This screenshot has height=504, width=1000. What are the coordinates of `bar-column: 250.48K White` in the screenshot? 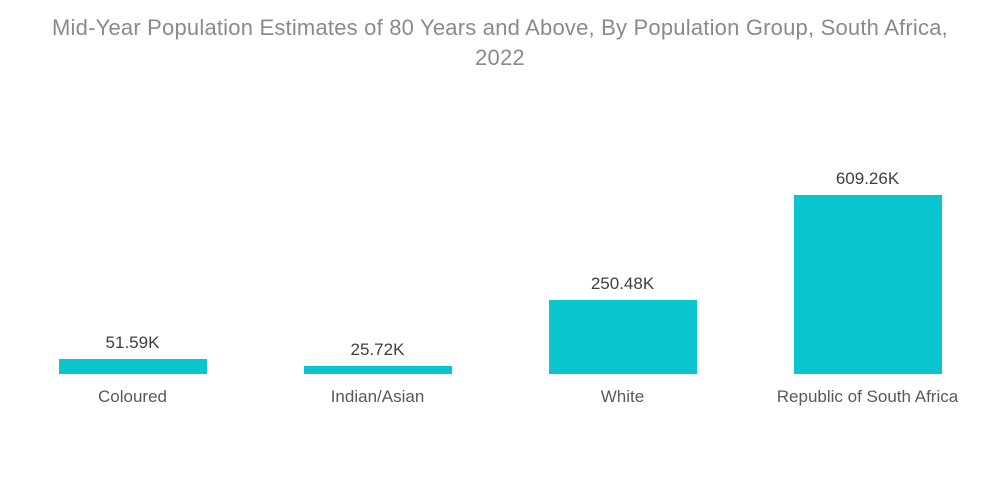 It's located at (622, 340).